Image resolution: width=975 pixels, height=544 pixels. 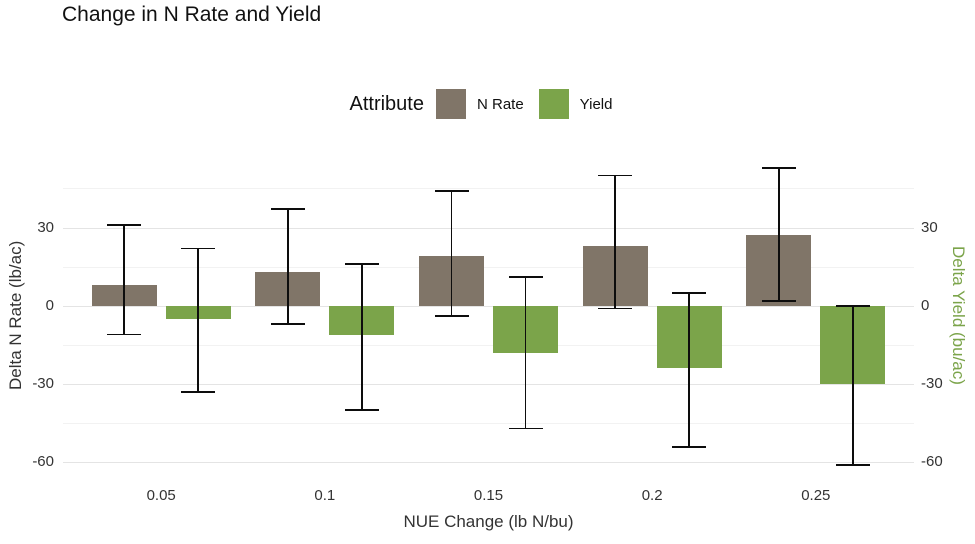 I want to click on chart-title: Change in N Rate and Yield, so click(x=192, y=14).